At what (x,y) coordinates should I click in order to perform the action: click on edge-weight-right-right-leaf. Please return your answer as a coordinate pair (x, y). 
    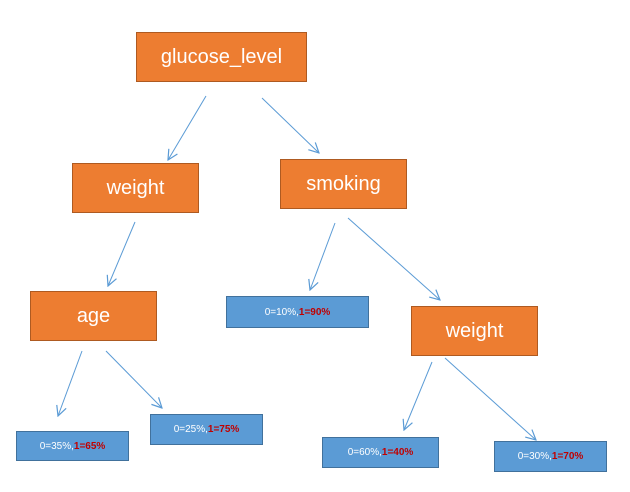
    Looking at the image, I should click on (490, 398).